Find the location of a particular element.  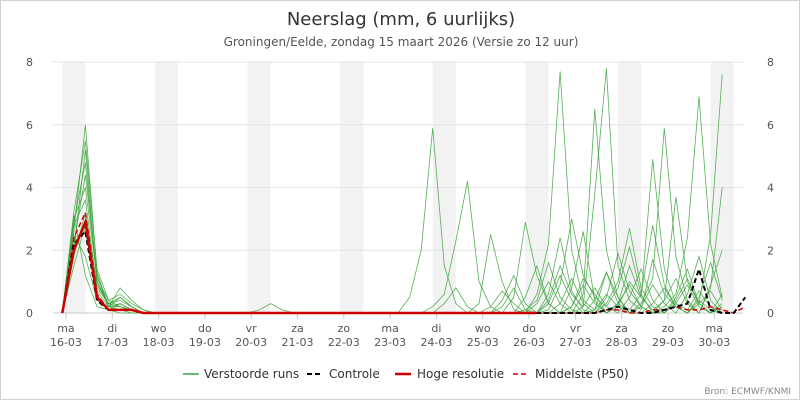

y-tick-label-left: 4 is located at coordinates (29, 188).